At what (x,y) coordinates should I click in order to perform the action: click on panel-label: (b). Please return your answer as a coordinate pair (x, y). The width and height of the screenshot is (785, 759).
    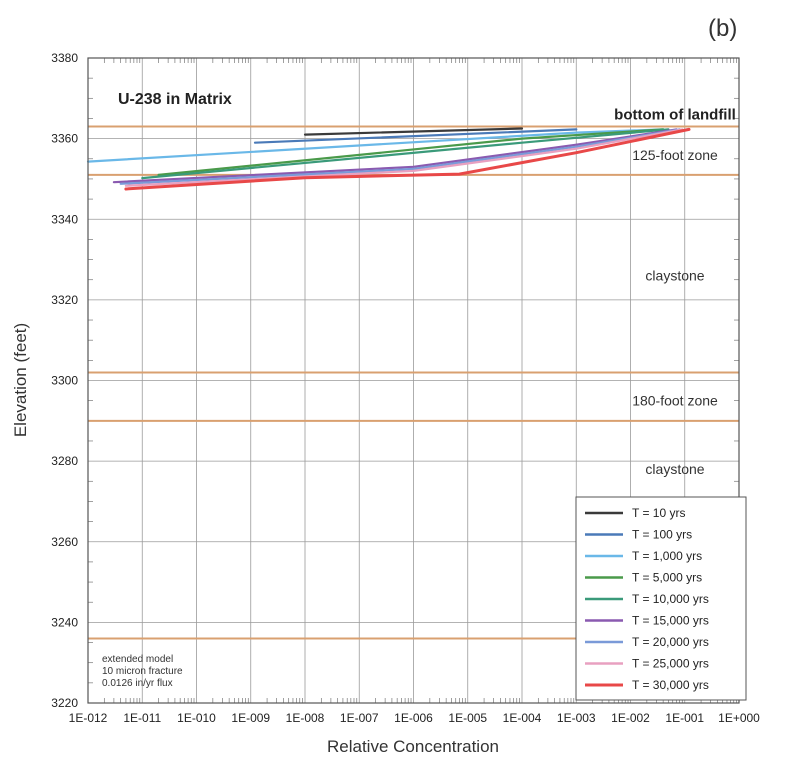
    Looking at the image, I should click on (722, 28).